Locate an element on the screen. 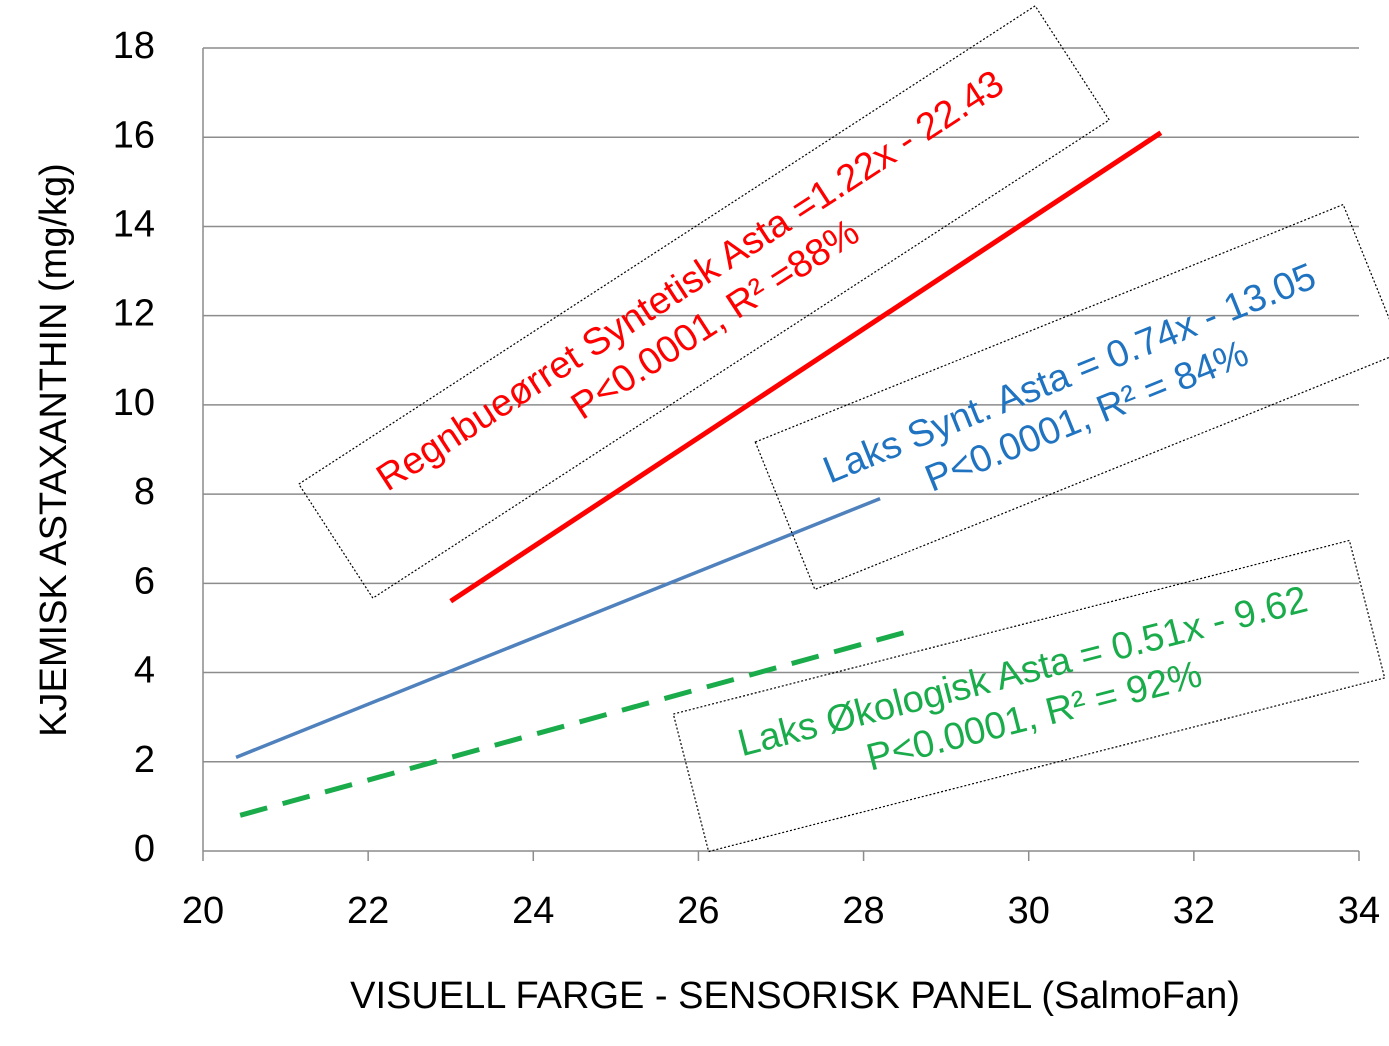 The height and width of the screenshot is (1046, 1389). x-tick-label: 26 is located at coordinates (698, 911).